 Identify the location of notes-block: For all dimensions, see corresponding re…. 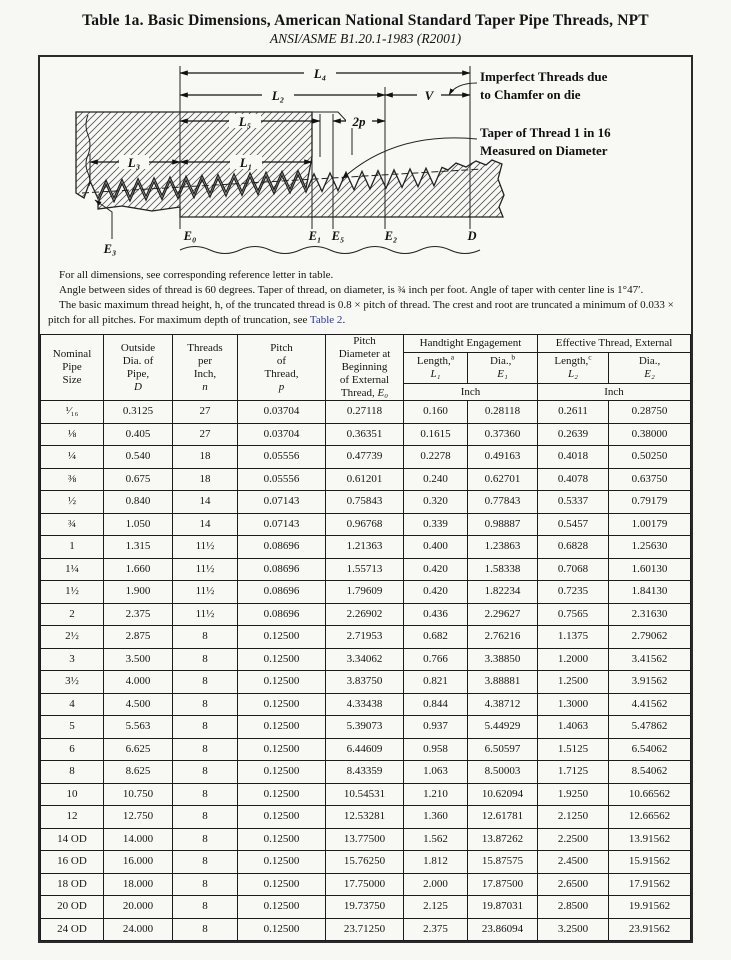
(365, 298).